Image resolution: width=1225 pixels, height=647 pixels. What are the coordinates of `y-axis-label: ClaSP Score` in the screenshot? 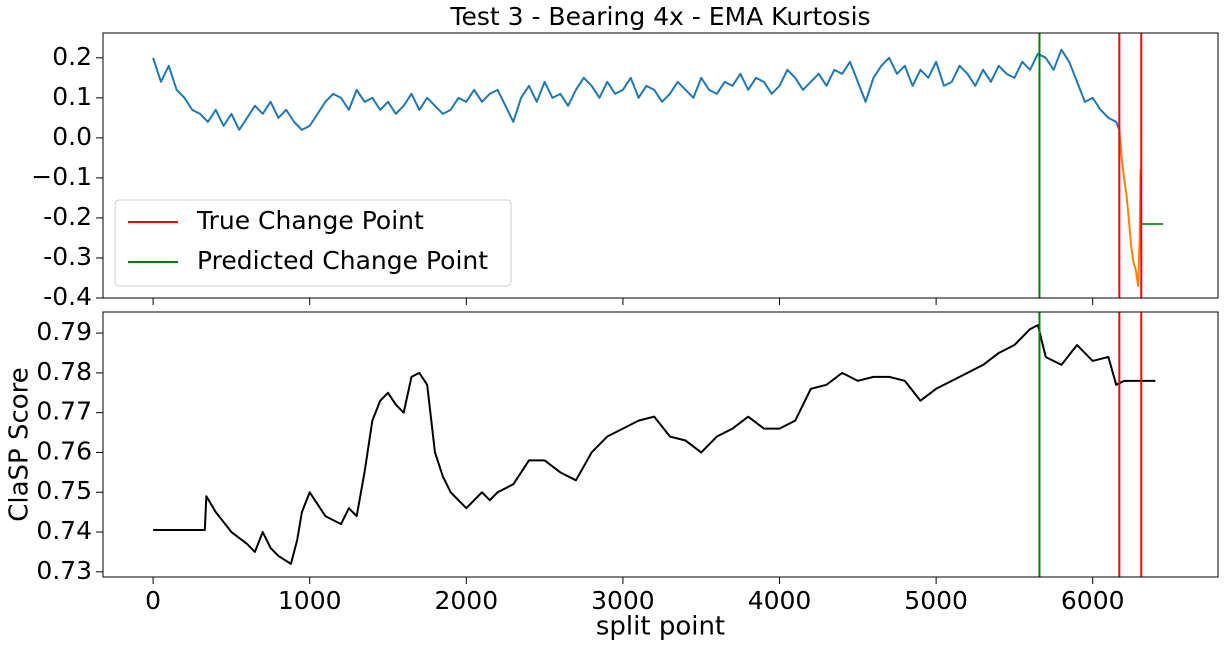 It's located at (20, 444).